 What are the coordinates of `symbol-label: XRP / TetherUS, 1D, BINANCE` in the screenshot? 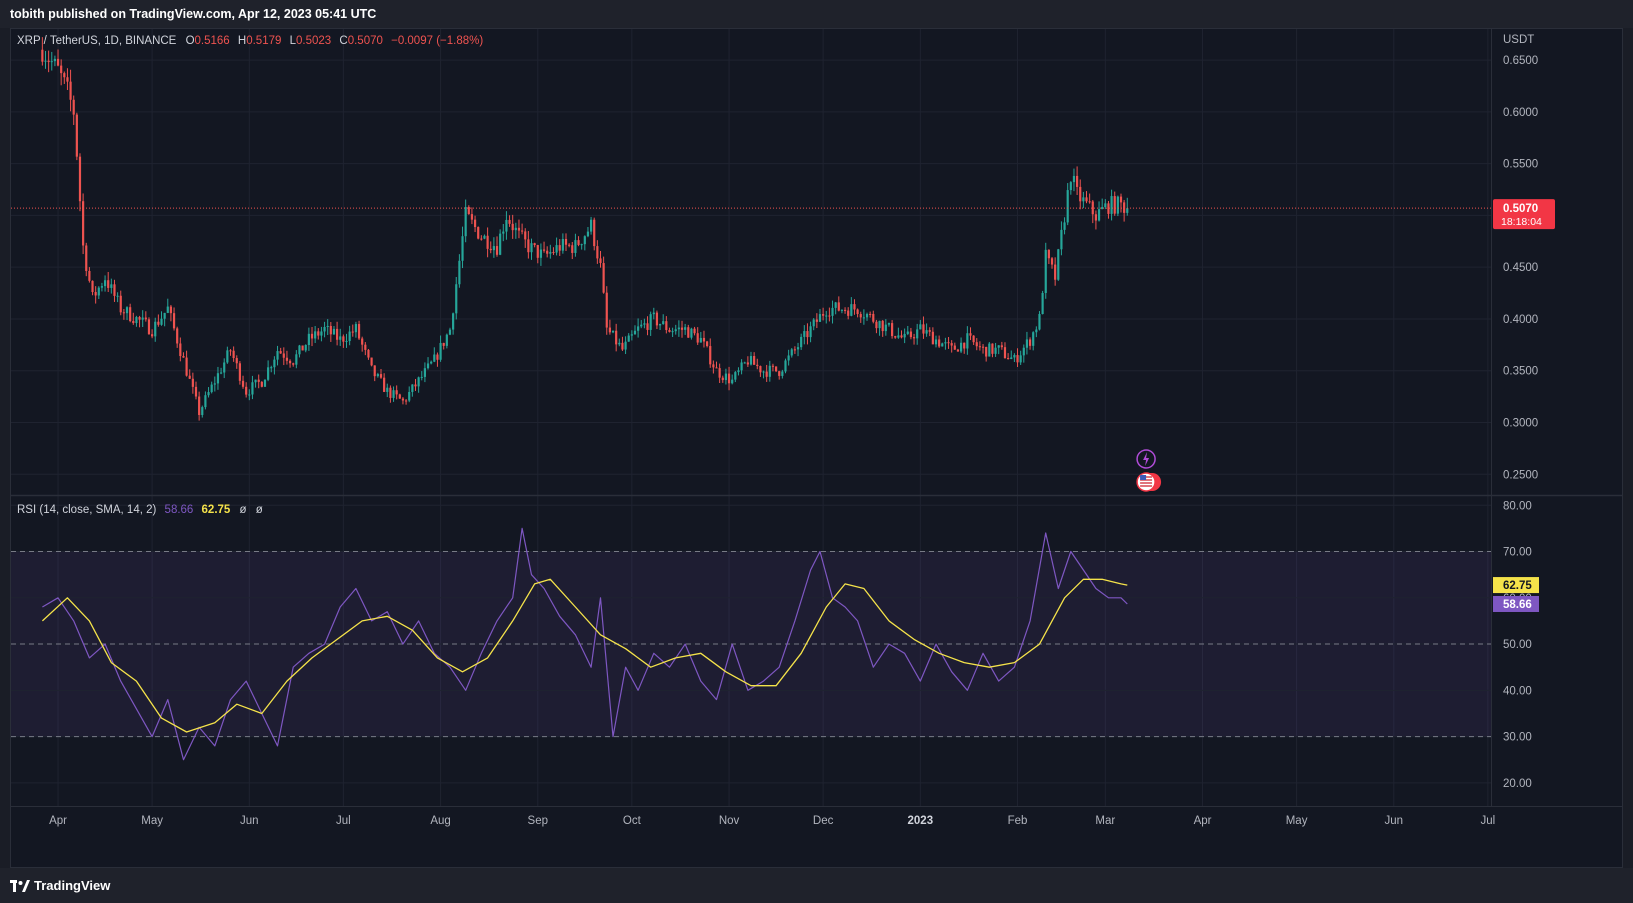 It's located at (97, 41).